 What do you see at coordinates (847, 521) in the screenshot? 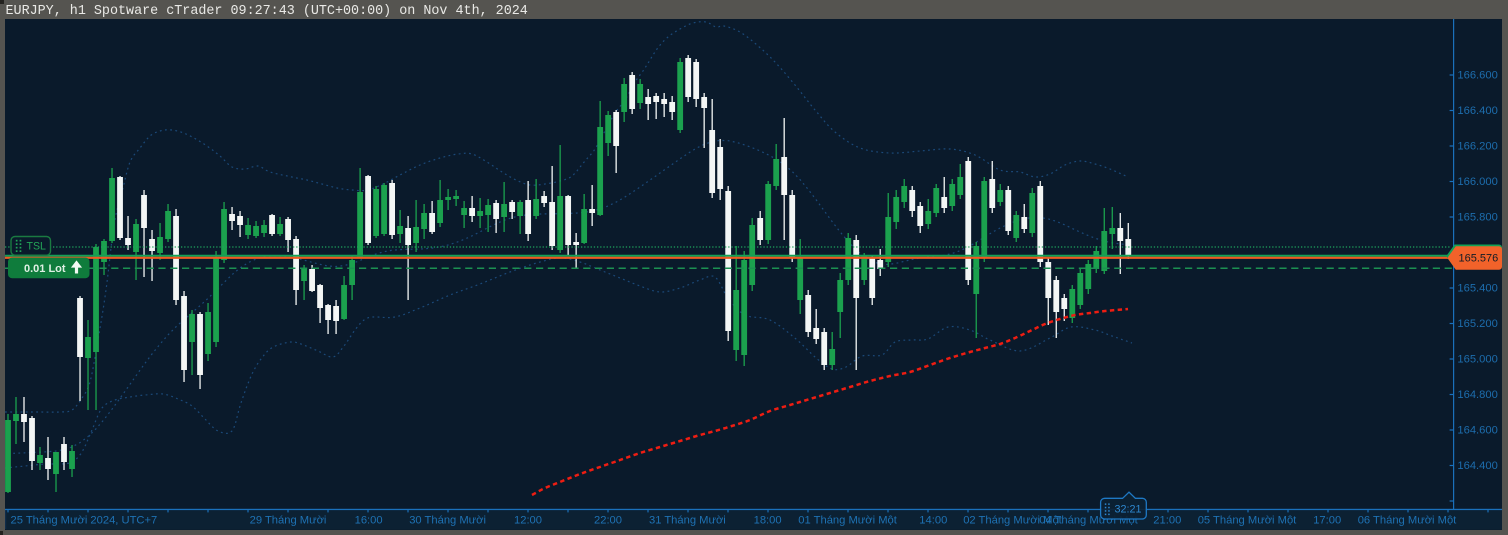
I see `svg-text: 01 Tháng Mười Một` at bounding box center [847, 521].